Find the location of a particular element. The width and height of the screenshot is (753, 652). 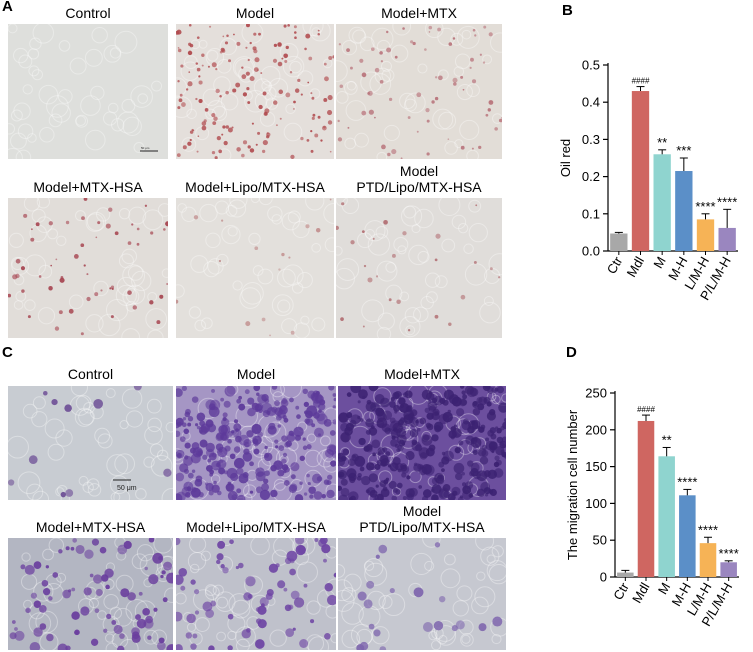

panel-b-letter: B is located at coordinates (567, 10).